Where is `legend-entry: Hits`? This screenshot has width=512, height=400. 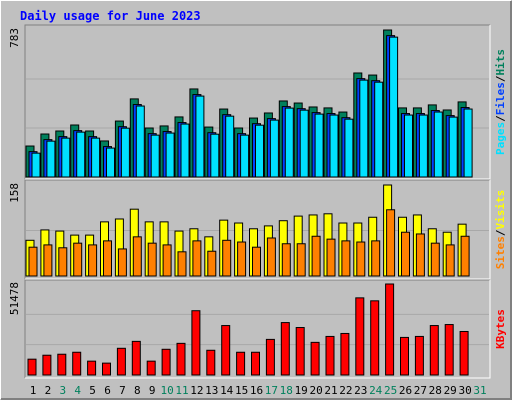
legend-entry: Hits is located at coordinates (500, 62).